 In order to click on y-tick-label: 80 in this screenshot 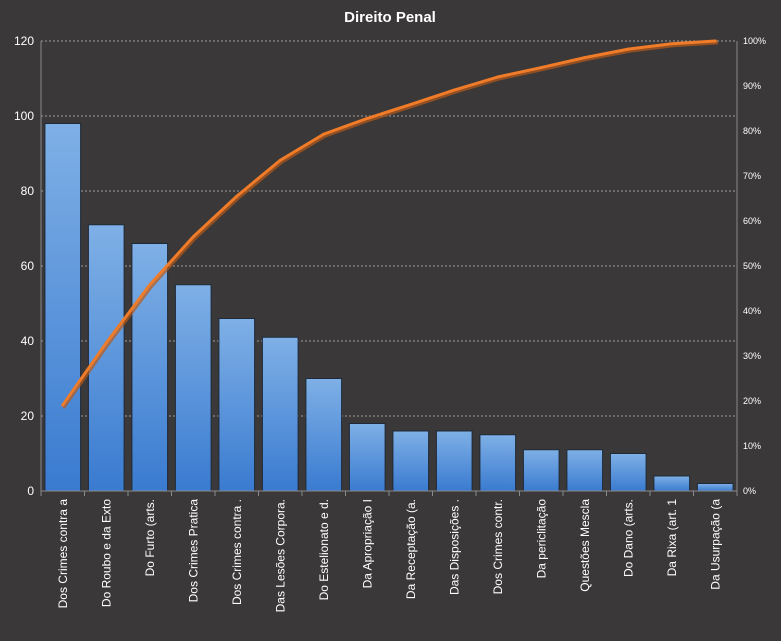, I will do `click(28, 191)`.